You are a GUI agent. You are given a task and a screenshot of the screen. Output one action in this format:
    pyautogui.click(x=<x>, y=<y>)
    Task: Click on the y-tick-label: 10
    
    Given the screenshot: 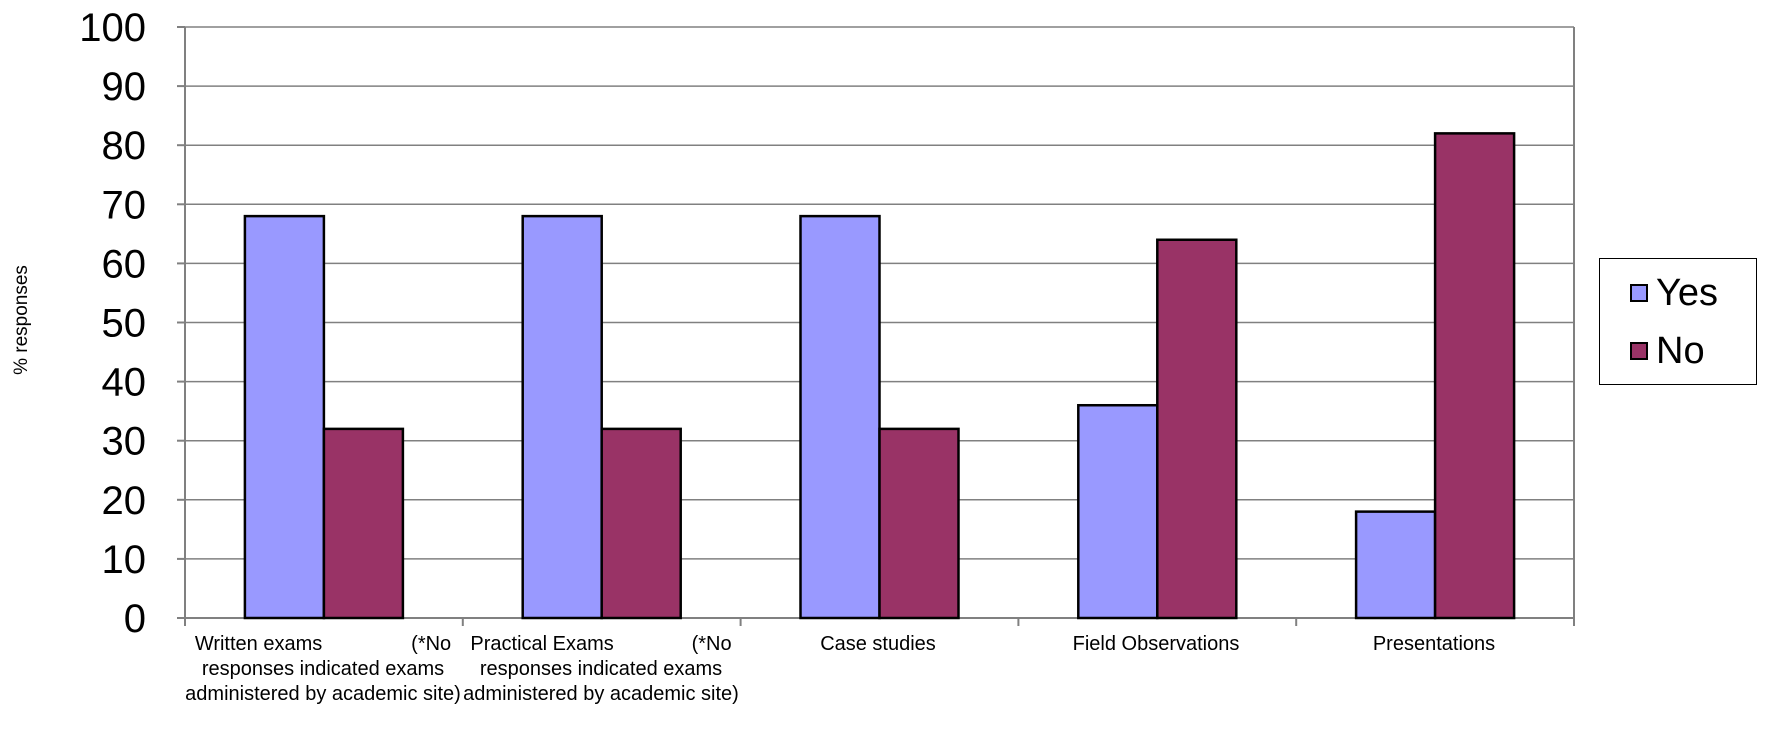 What is the action you would take?
    pyautogui.click(x=124, y=560)
    